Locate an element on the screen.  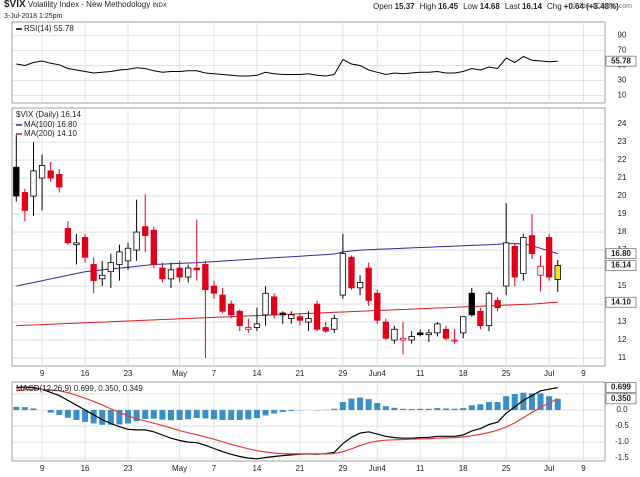
moving-average-line is located at coordinates (287, 265).